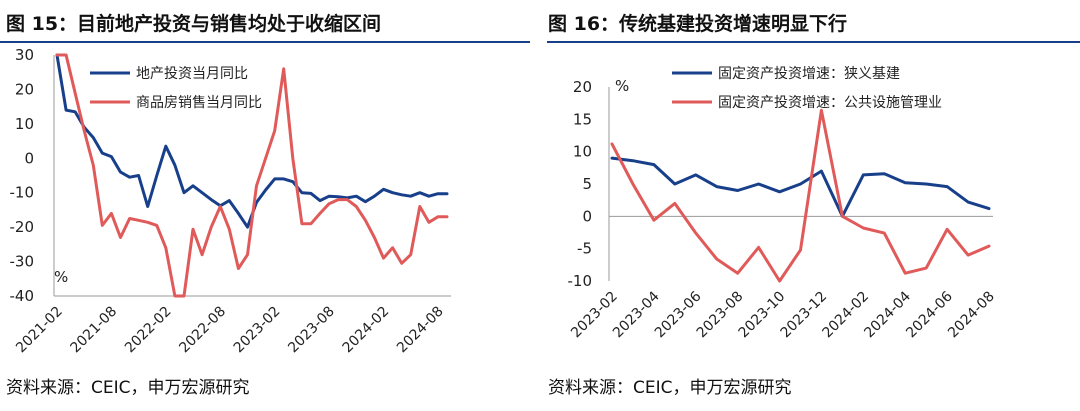  I want to click on chart-15-xtick-label: 2023-08, so click(311, 330).